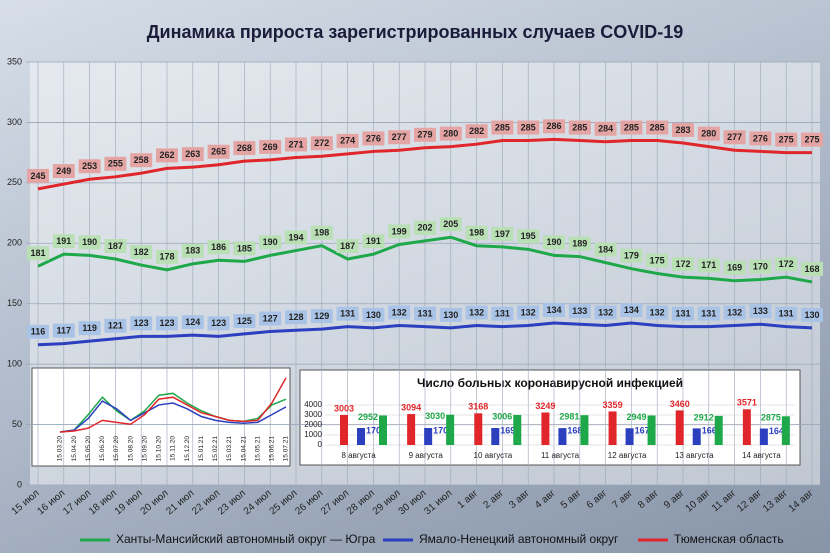 This screenshot has width=830, height=553. Describe the element at coordinates (60, 449) in the screenshot. I see `x-tick-label: 15.03.20` at that location.